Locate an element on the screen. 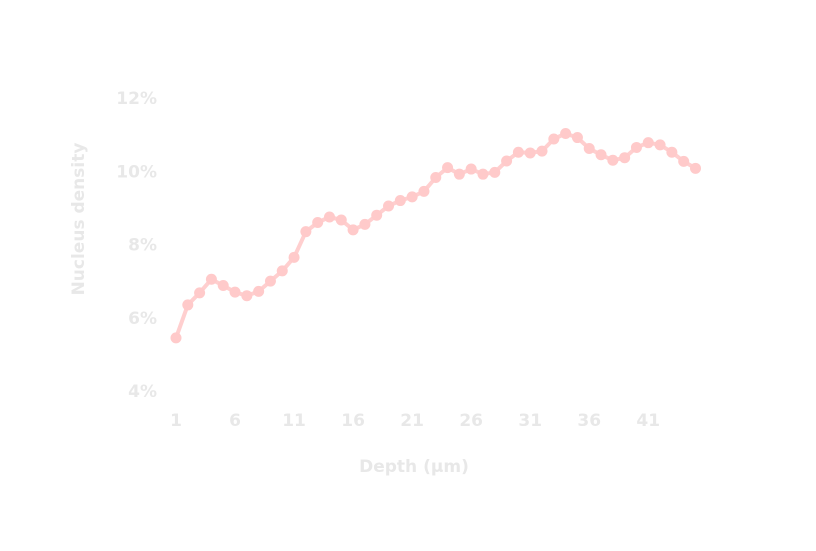 This screenshot has height=551, width=816. y-axis-ticks: 4% 6% 8% 10% 12% is located at coordinates (136, 245).